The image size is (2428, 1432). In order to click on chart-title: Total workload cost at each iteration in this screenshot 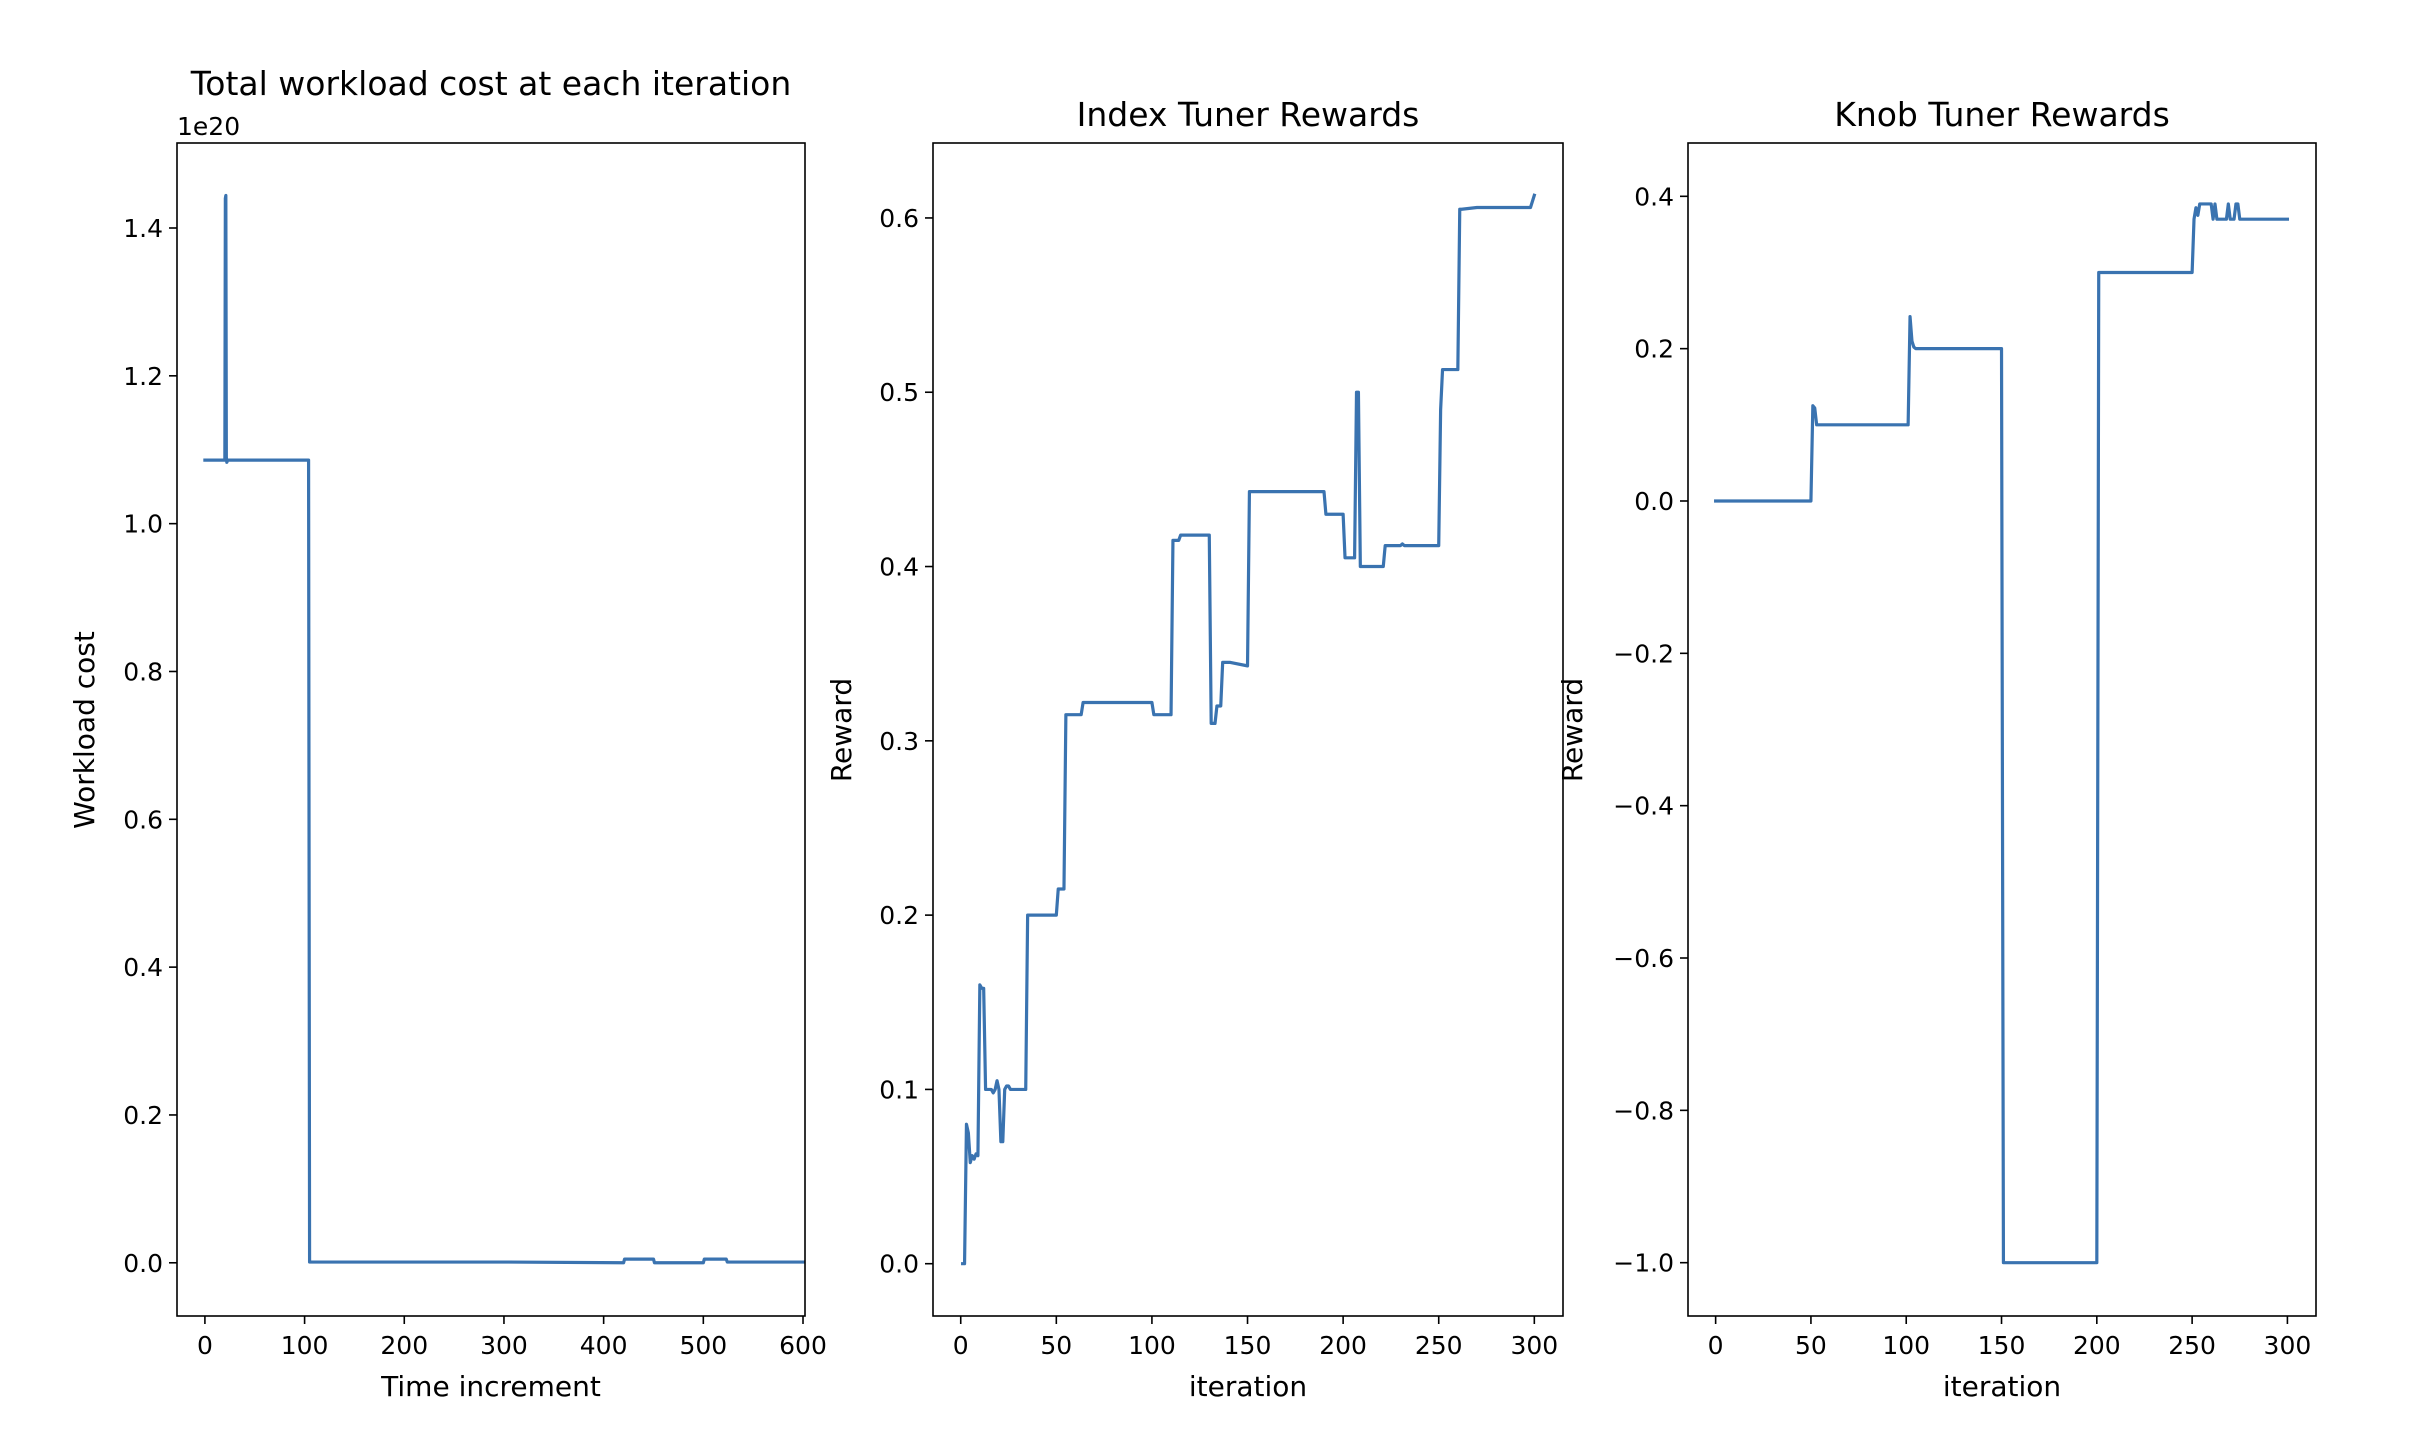, I will do `click(491, 83)`.